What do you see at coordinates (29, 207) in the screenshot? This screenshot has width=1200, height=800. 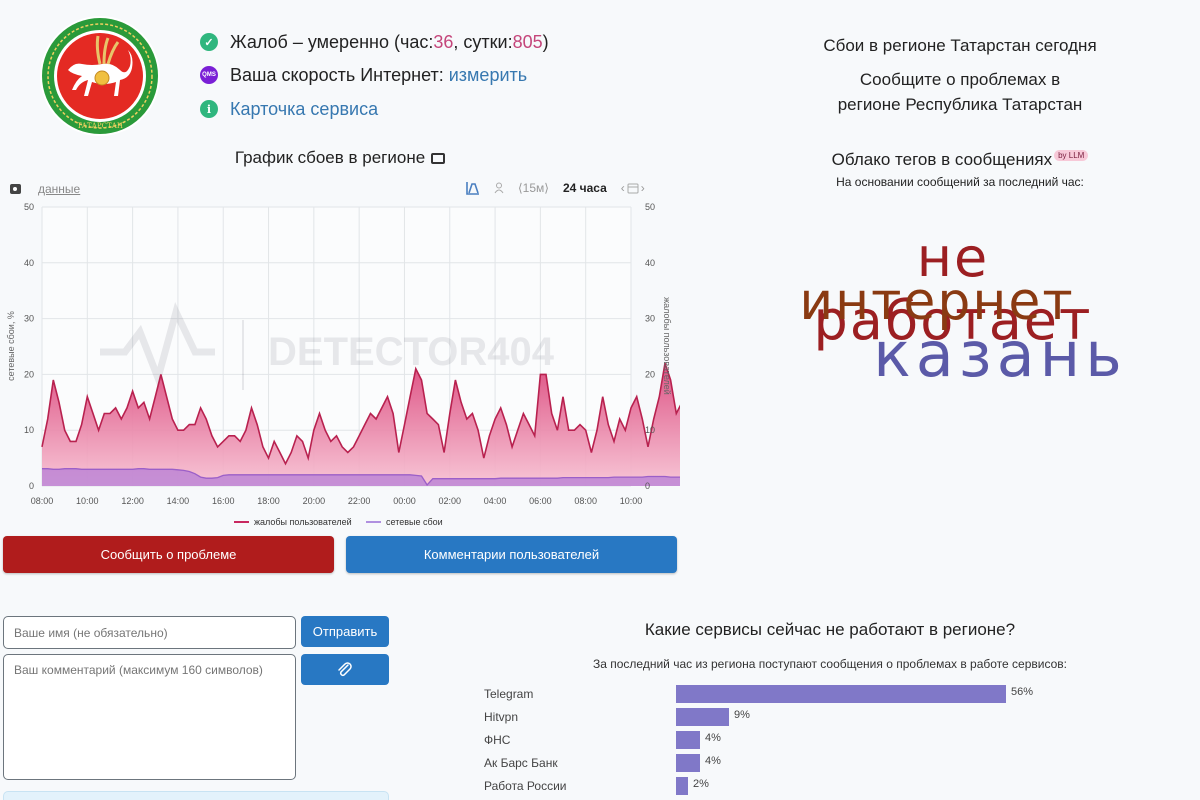 I see `y-tick-left: 50` at bounding box center [29, 207].